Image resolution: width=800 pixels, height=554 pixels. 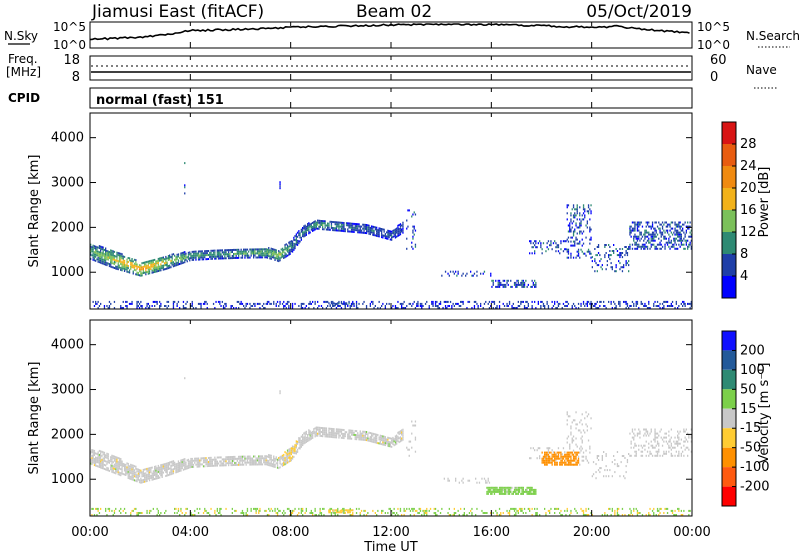 I want to click on cpid-value: normal (fast) 151, so click(x=160, y=100).